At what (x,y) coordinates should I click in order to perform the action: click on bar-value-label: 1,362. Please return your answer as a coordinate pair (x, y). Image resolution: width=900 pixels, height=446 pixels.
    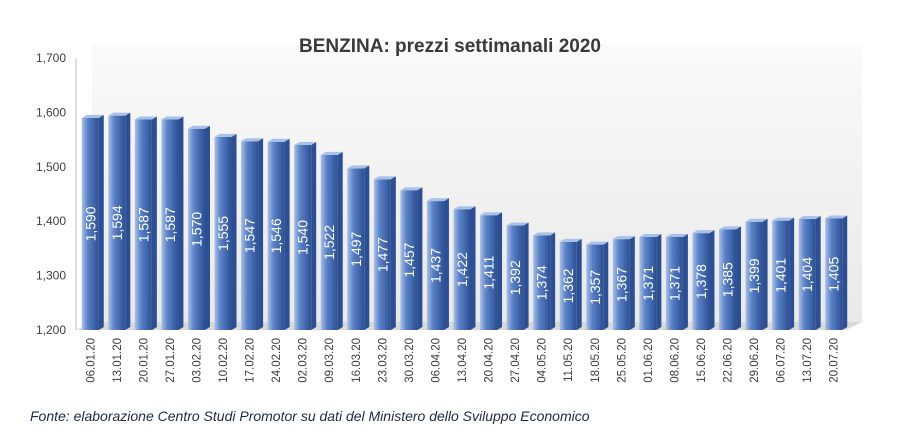
    Looking at the image, I should click on (568, 285).